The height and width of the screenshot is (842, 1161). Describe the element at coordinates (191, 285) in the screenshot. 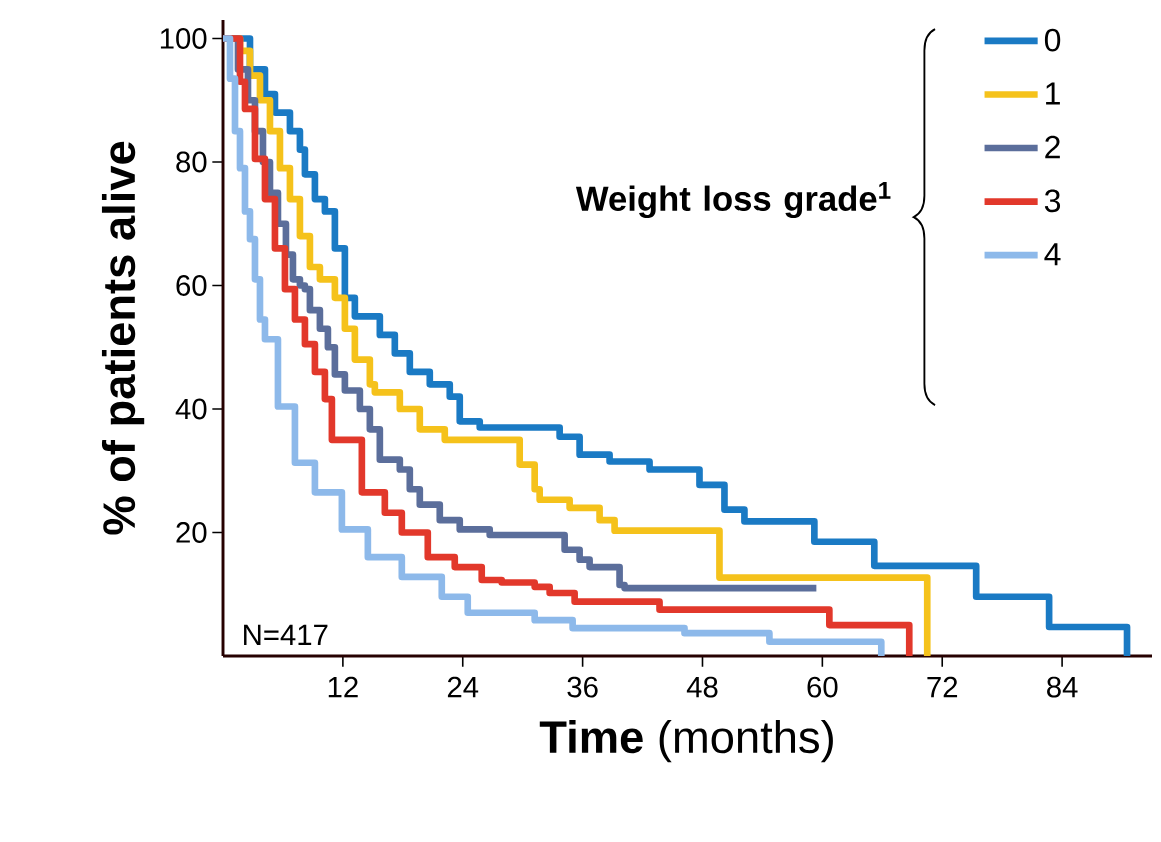

I see `y-tick-label: 60` at that location.